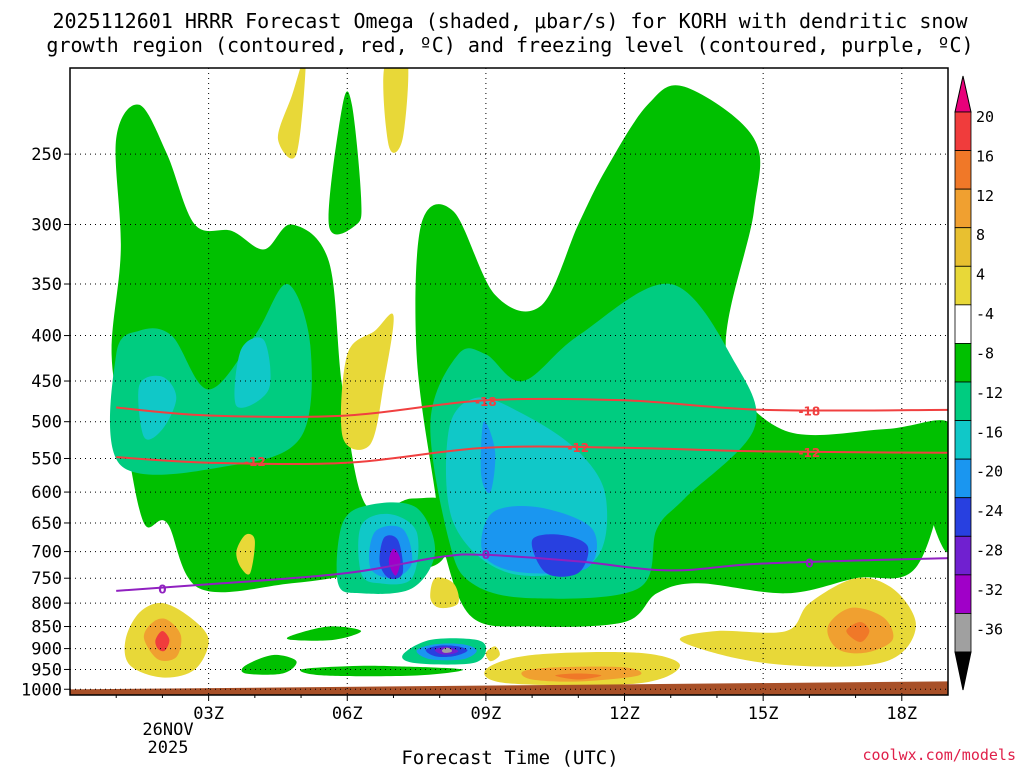 This screenshot has width=1024, height=768. Describe the element at coordinates (208, 714) in the screenshot. I see `x-tick-label: 03Z` at that location.